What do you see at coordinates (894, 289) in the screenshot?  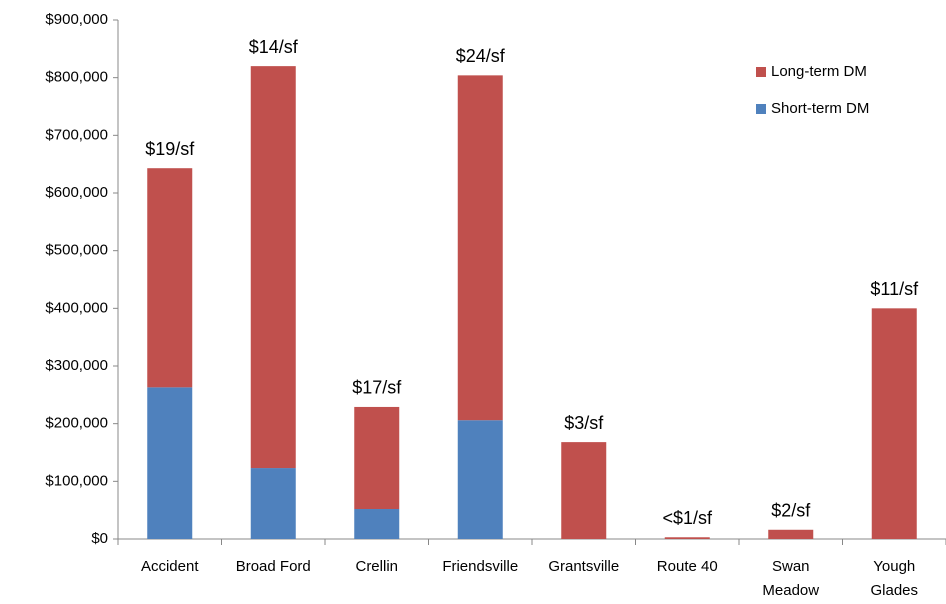 I see `bar-annotation: $11/sf` at bounding box center [894, 289].